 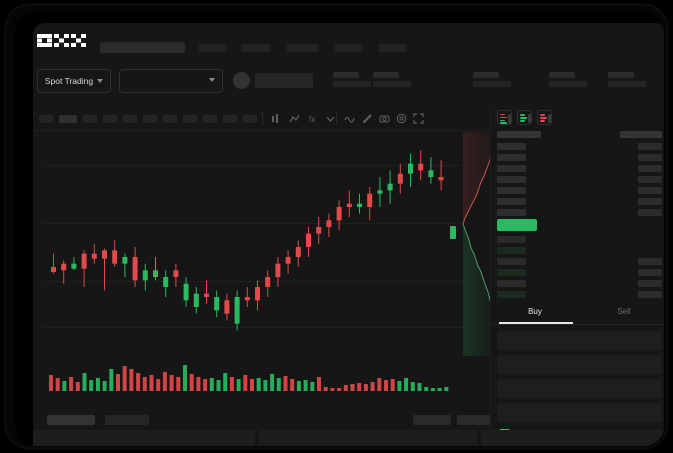 What do you see at coordinates (171, 81) in the screenshot?
I see `trading-pair-select` at bounding box center [171, 81].